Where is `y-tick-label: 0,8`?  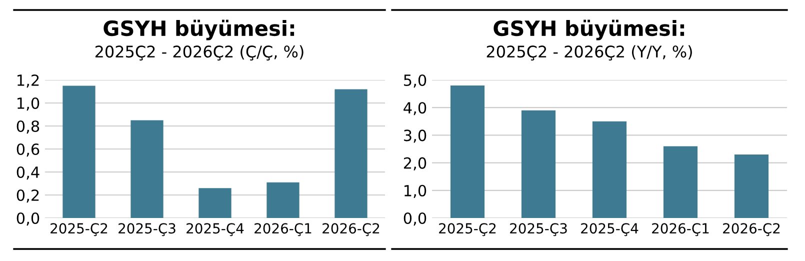 y-tick-label: 0,8 is located at coordinates (28, 127).